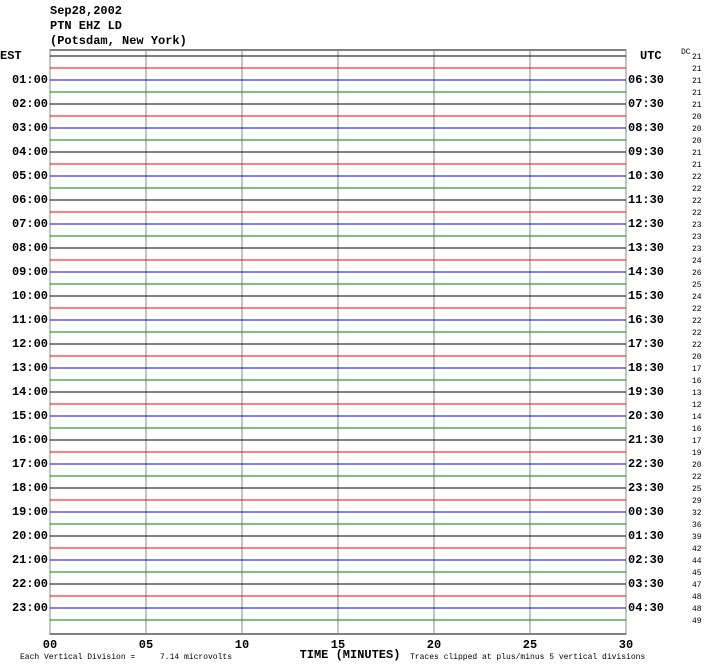 This screenshot has width=706, height=670. What do you see at coordinates (118, 41) in the screenshot?
I see `location: (Potsdam, New York)` at bounding box center [118, 41].